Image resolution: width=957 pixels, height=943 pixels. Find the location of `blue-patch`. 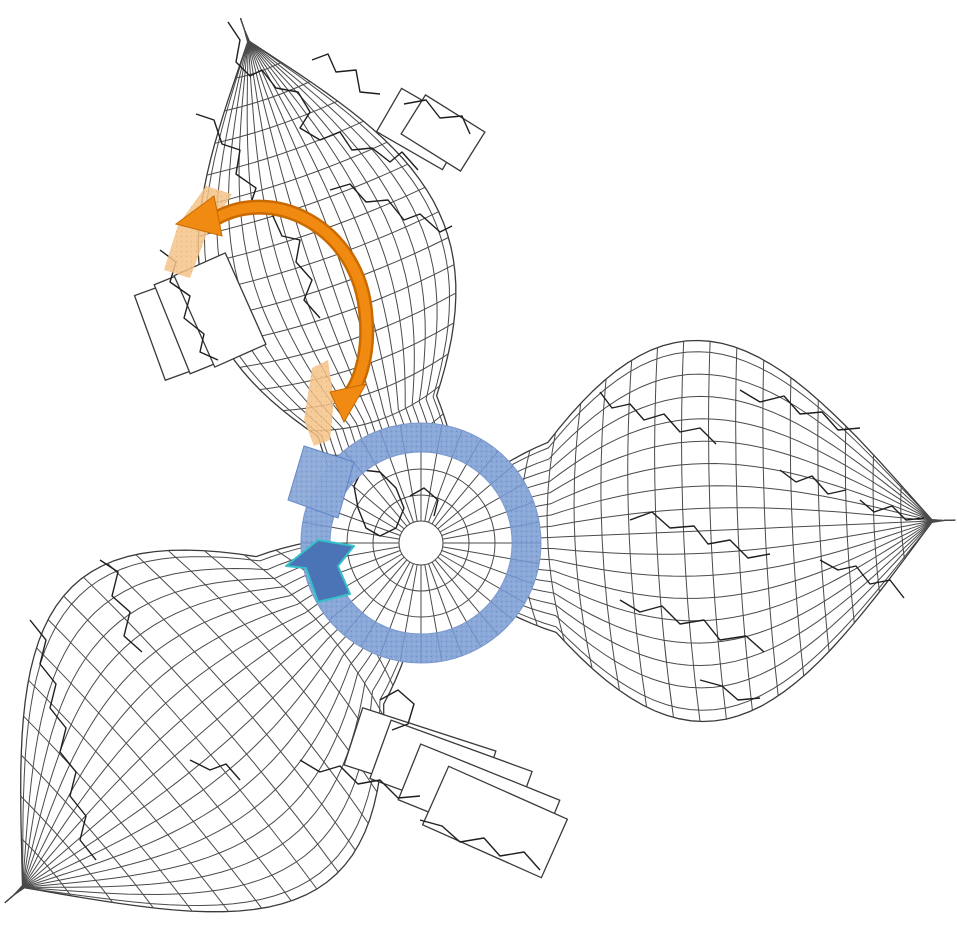

blue-patch is located at coordinates (321, 482).